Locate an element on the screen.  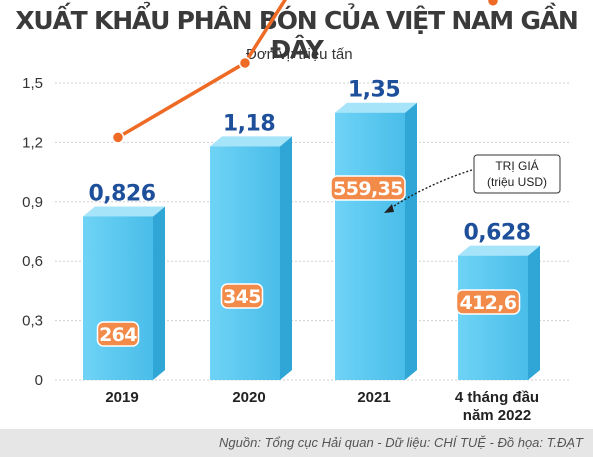
y-tick-label: 1,5 is located at coordinates (32, 83).